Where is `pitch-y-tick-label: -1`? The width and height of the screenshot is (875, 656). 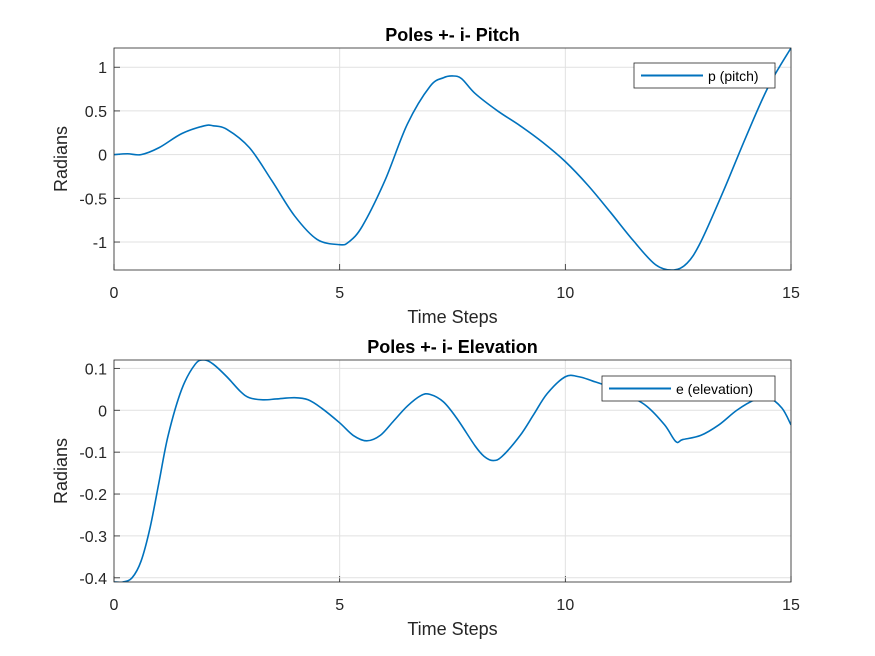 pitch-y-tick-label: -1 is located at coordinates (100, 243).